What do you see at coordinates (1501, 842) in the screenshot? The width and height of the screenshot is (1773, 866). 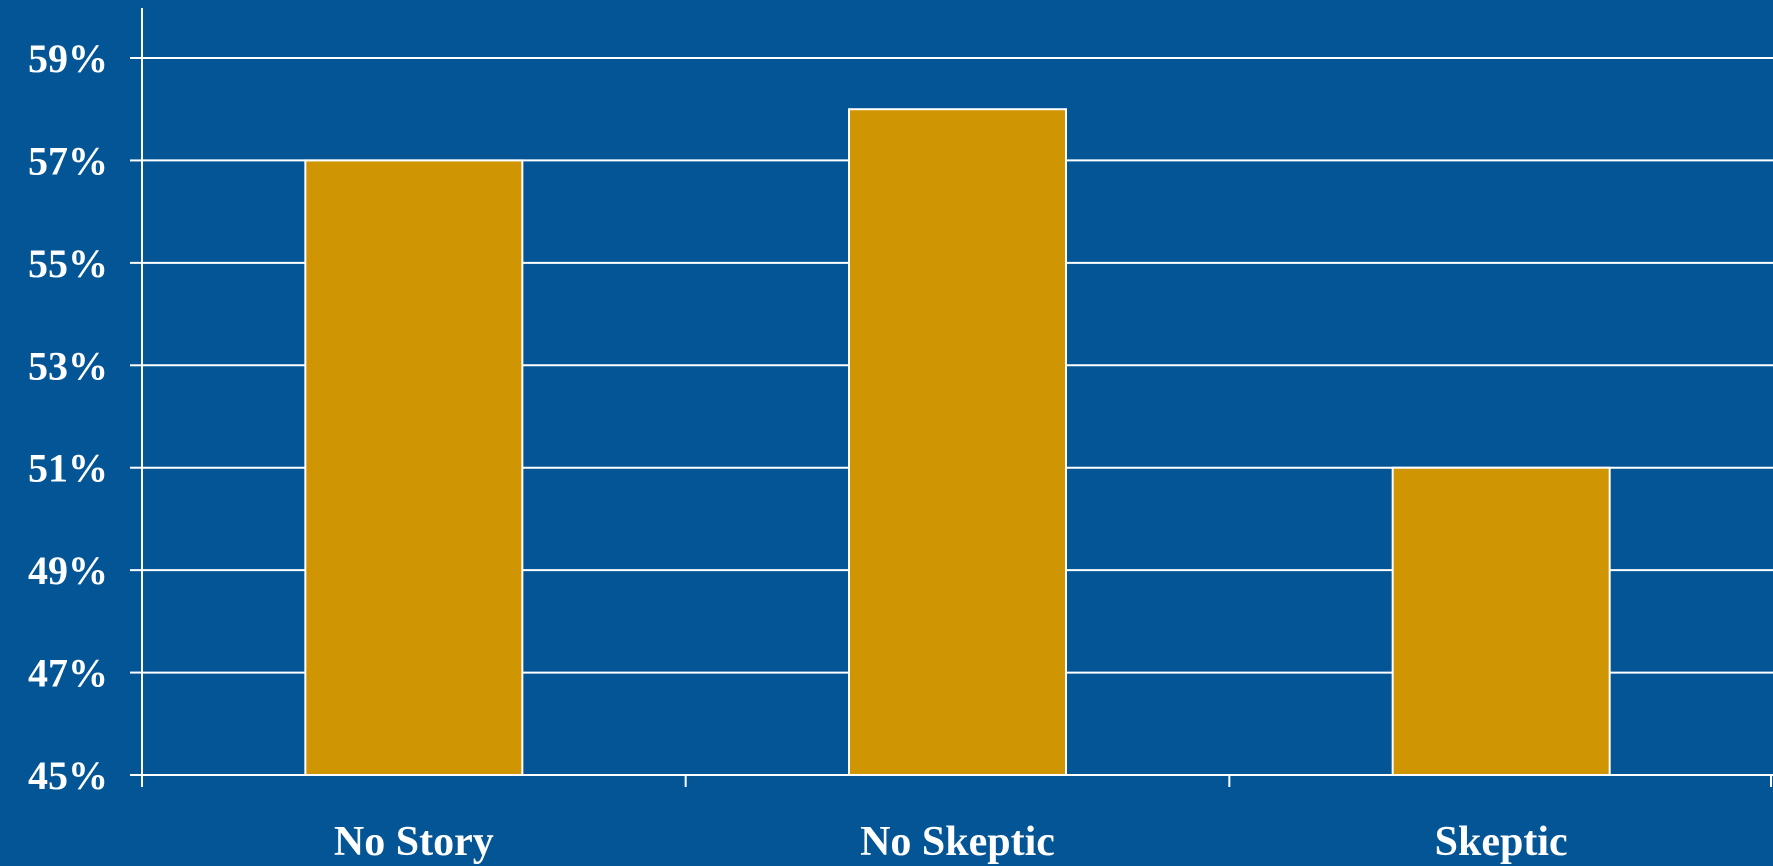 I see `x-tick-label: Skeptic` at bounding box center [1501, 842].